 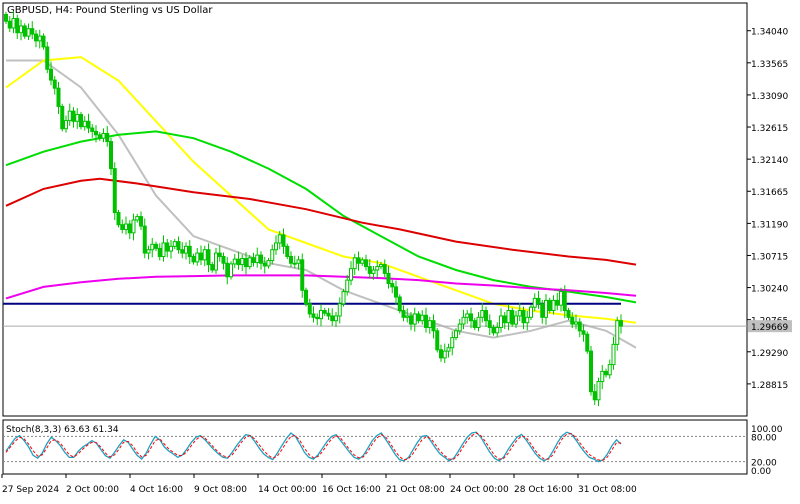 I want to click on stochastic-main-line, so click(x=313, y=447).